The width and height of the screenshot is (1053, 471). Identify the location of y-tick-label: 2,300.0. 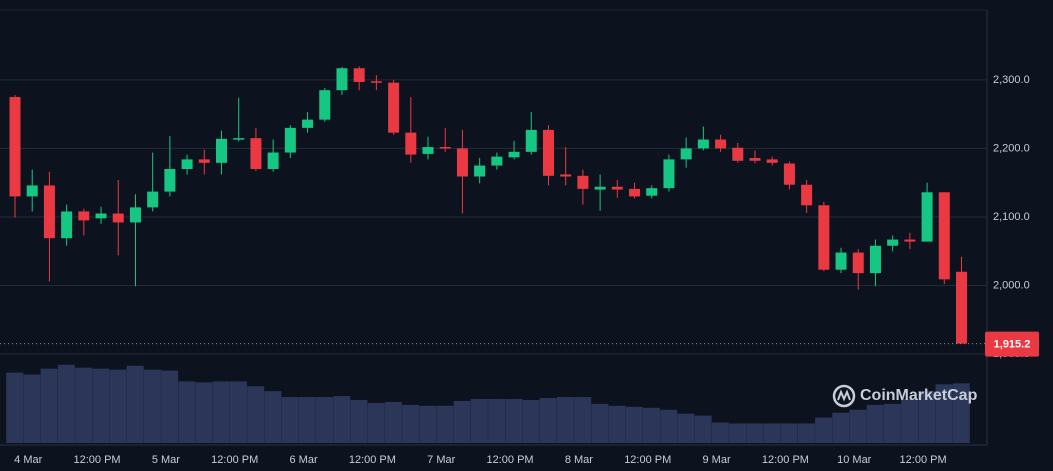
(1011, 80).